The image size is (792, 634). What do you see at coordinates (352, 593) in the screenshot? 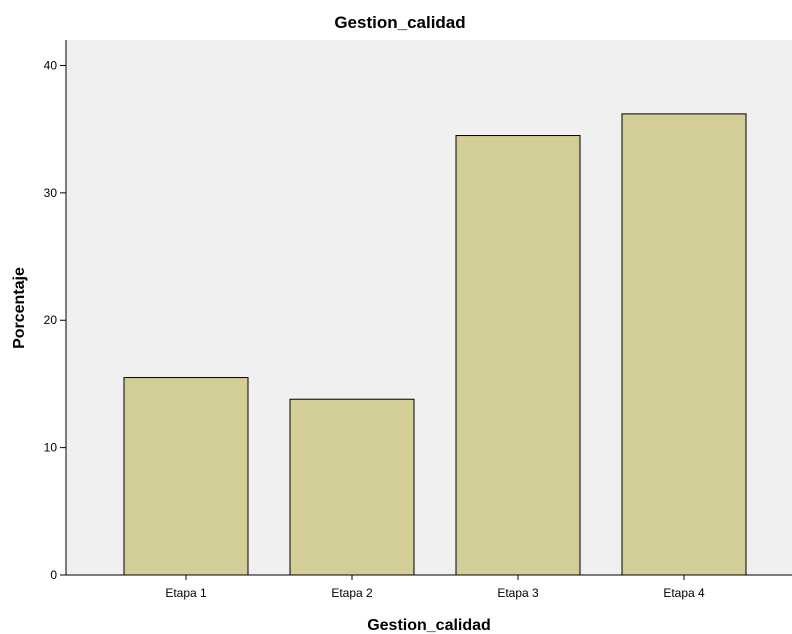
I see `x-tick-label: Etapa 2` at bounding box center [352, 593].